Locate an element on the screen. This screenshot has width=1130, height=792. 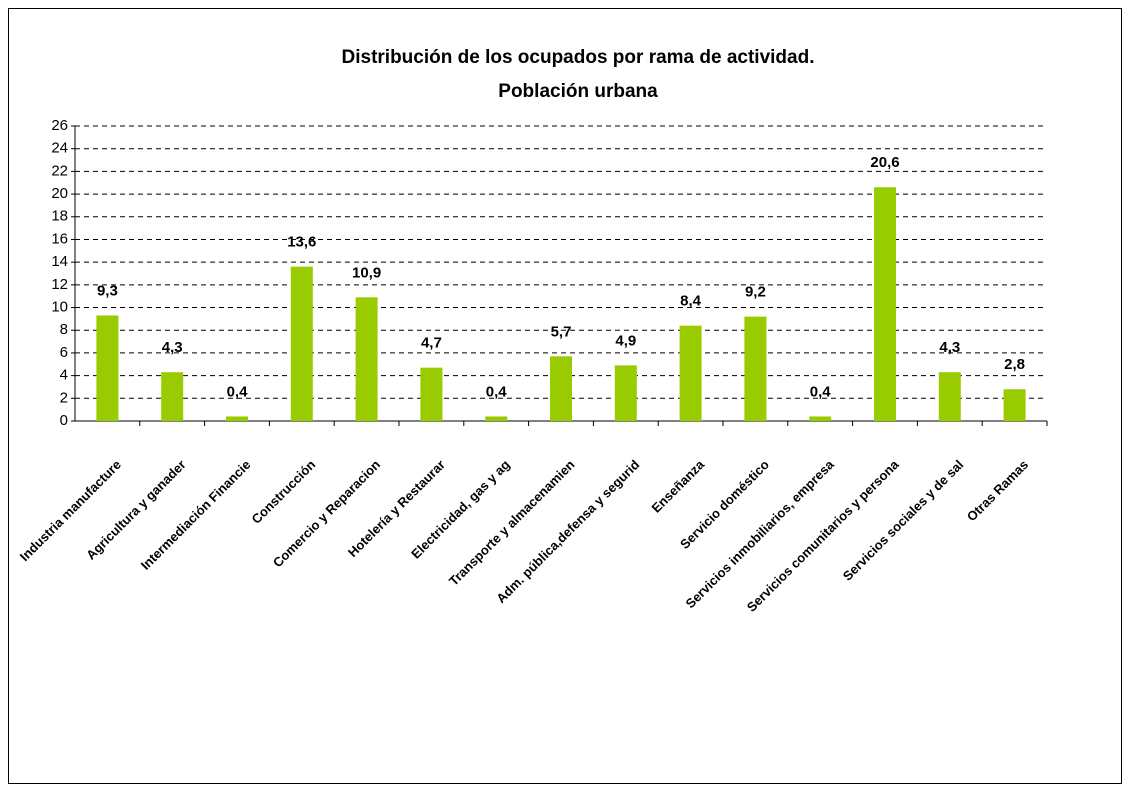
data-label: 9,3 is located at coordinates (107, 290).